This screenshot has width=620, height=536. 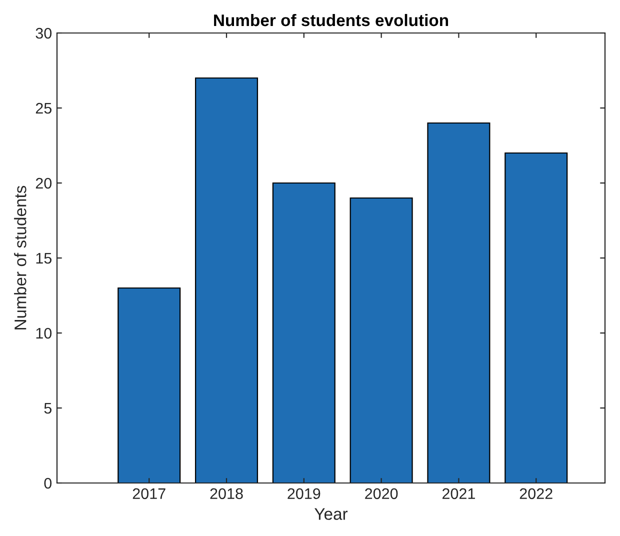 I want to click on x-tick-label: 2019, so click(x=304, y=494).